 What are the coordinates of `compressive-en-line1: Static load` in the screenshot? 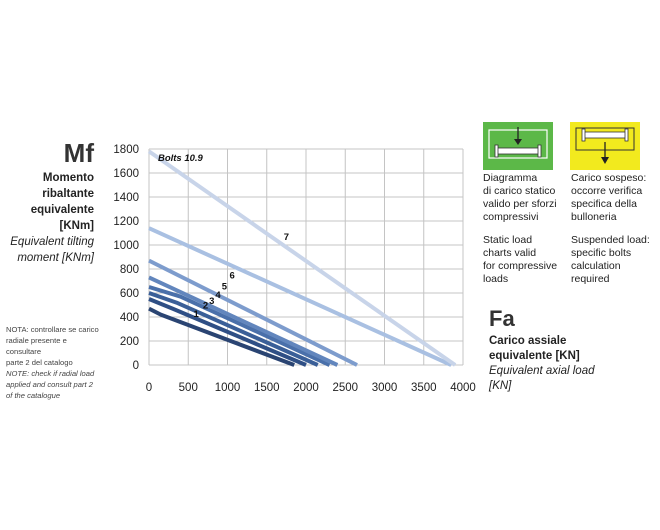 It's located at (508, 240).